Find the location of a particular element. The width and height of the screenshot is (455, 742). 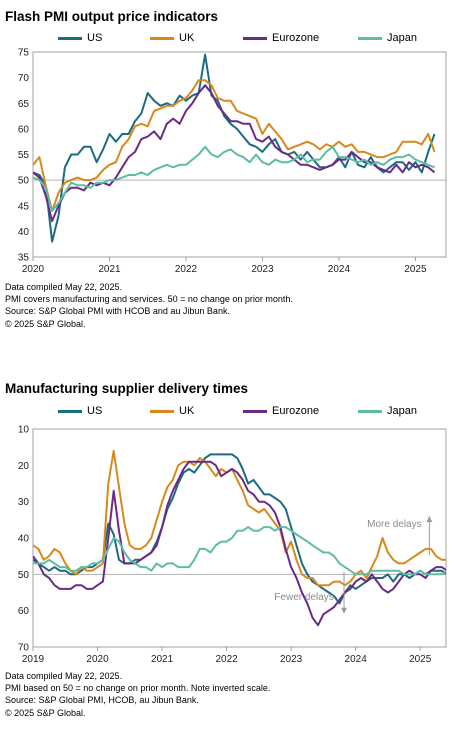

x-tick-label: 2019 is located at coordinates (33, 659).